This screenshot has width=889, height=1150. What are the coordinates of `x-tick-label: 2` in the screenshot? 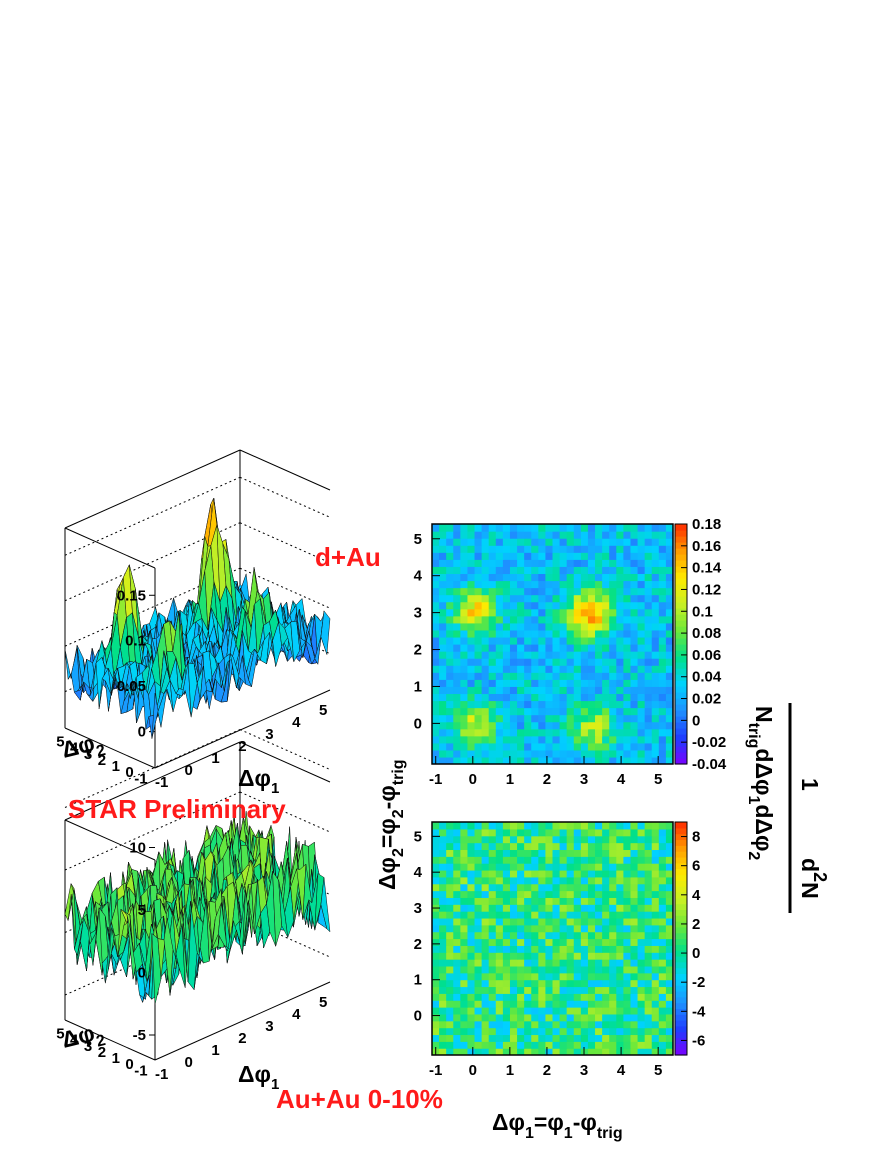 It's located at (242, 746).